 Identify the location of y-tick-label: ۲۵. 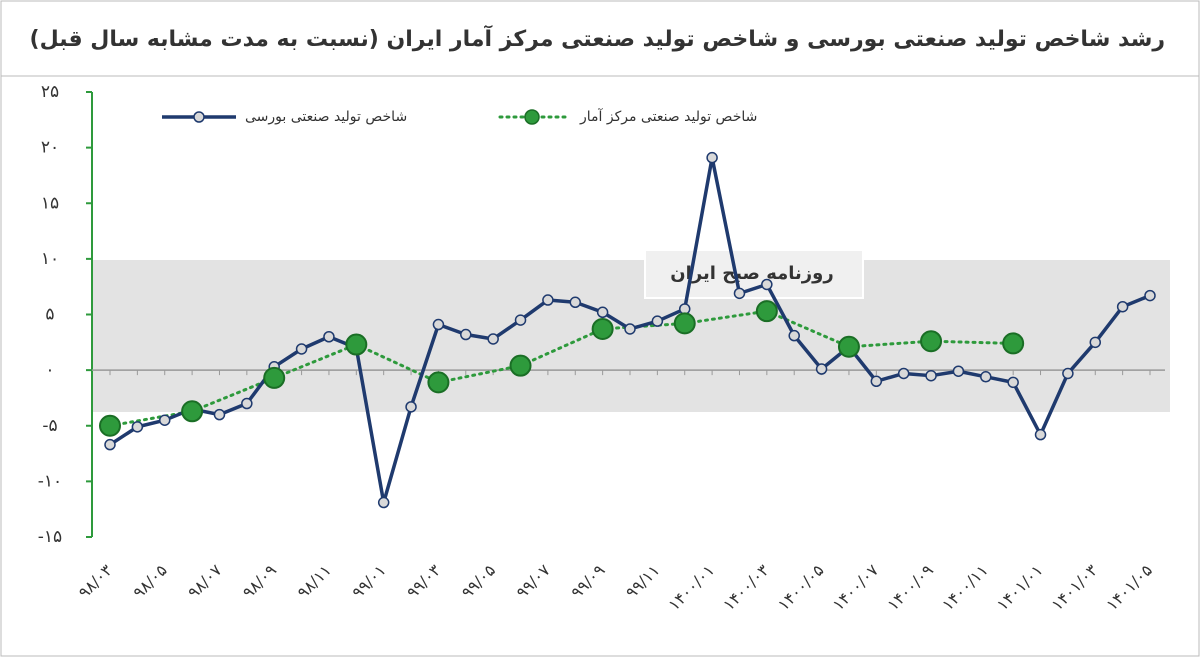
(50, 92).